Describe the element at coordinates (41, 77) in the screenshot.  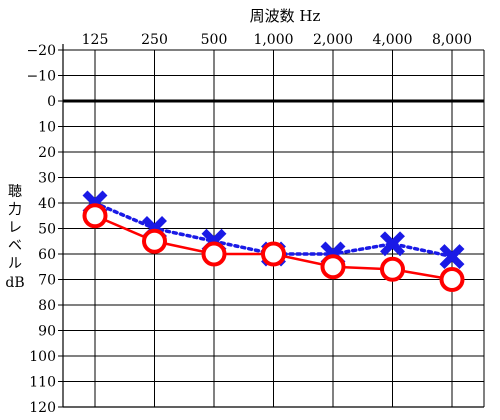
I see `y-tick-label: −10` at that location.